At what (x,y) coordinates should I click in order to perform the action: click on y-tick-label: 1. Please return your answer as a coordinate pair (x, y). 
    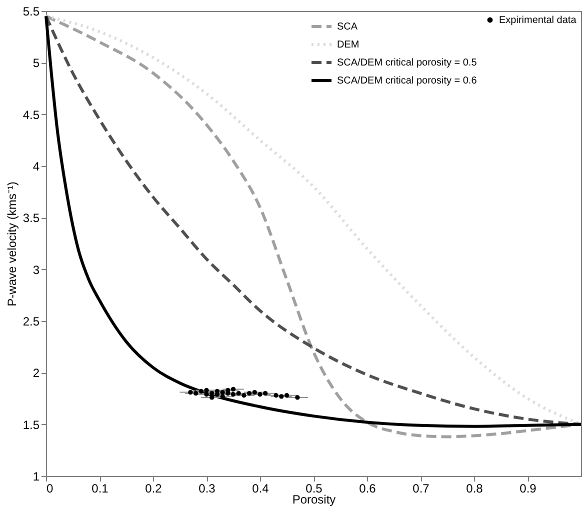
    Looking at the image, I should click on (36, 477).